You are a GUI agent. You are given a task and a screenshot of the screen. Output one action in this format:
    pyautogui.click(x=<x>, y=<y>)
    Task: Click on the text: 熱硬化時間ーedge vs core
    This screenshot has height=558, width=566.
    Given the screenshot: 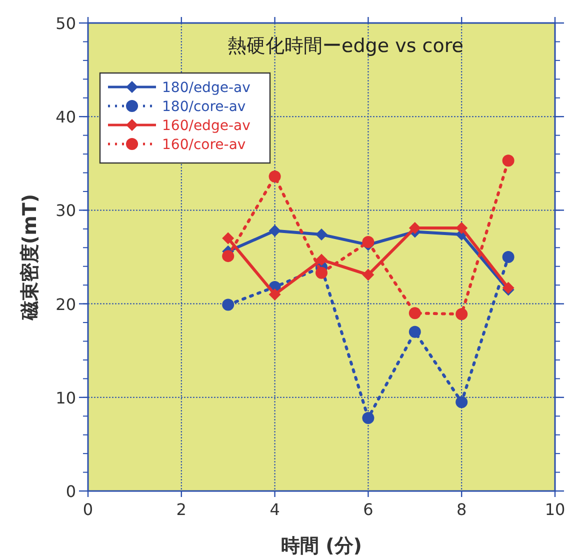 What is the action you would take?
    pyautogui.click(x=346, y=46)
    